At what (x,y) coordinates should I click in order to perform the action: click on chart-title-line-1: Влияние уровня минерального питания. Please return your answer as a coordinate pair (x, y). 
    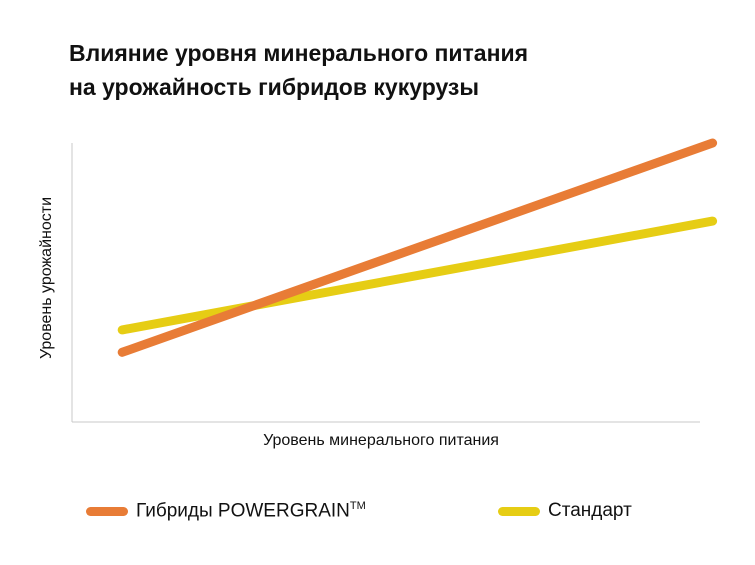
    Looking at the image, I should click on (299, 53).